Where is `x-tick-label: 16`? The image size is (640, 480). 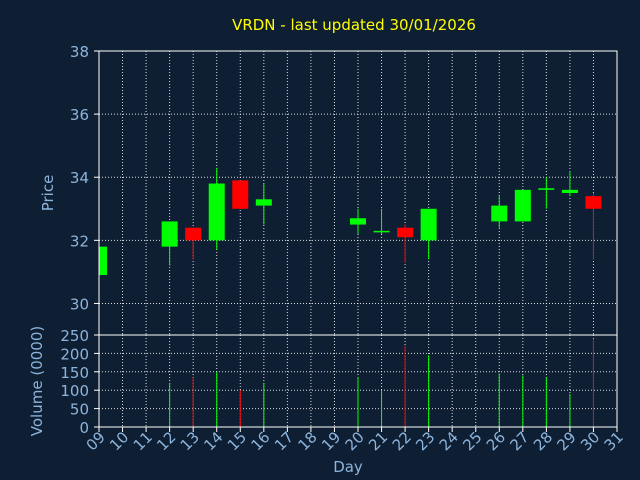 x-tick-label: 16 is located at coordinates (260, 441).